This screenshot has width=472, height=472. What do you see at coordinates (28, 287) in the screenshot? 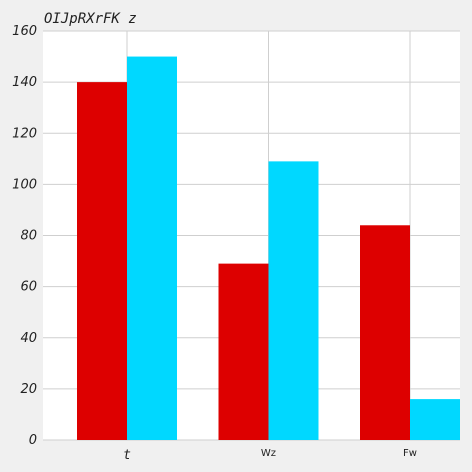
I see `y-tick-label: 60` at bounding box center [28, 287].